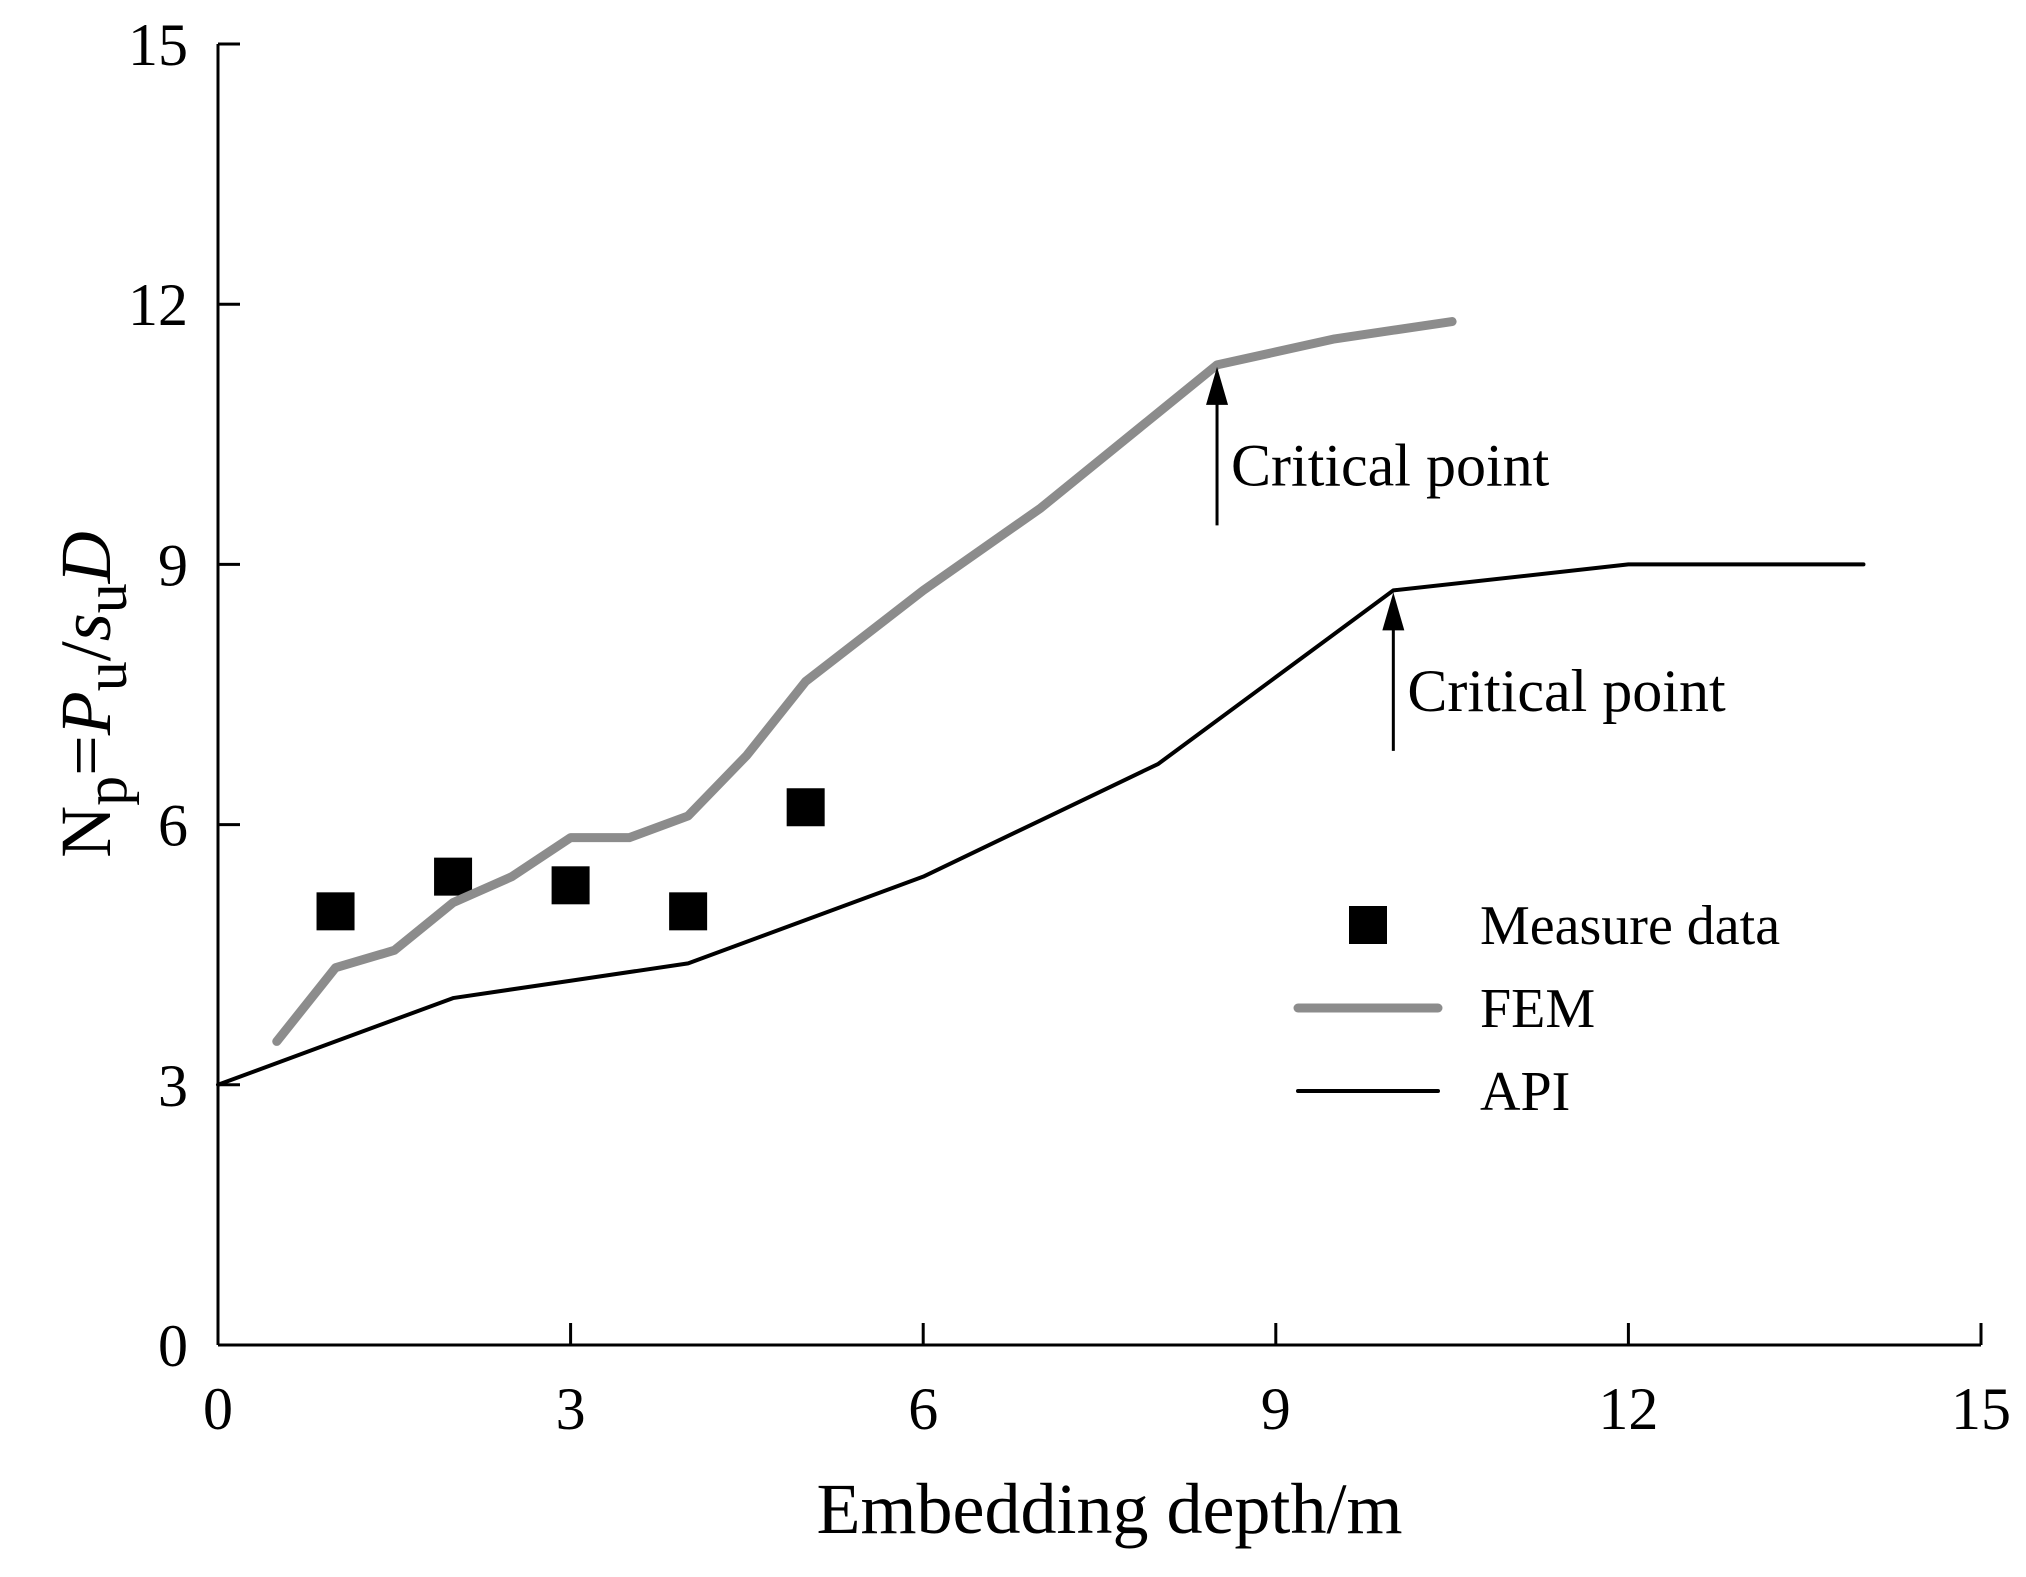 The width and height of the screenshot is (2026, 1577). Describe the element at coordinates (86, 713) in the screenshot. I see `y-axis-title-part: P` at that location.